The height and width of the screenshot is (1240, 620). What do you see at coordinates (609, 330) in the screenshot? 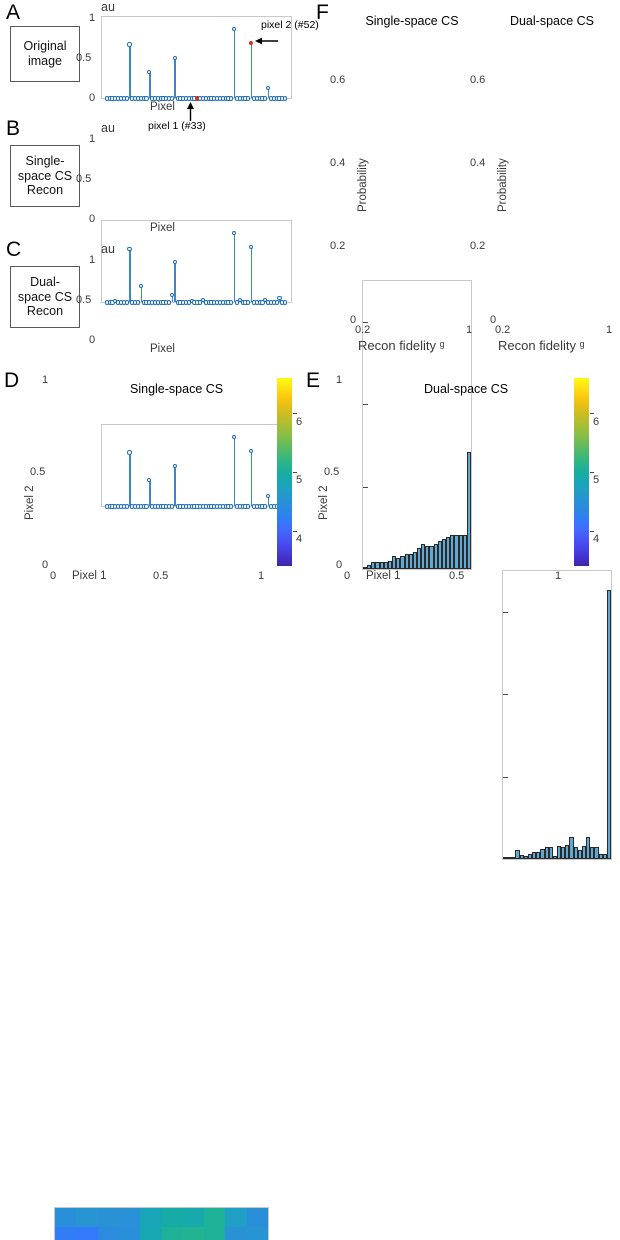
I see `panel-f-right-xtick-1: 1` at bounding box center [609, 330].